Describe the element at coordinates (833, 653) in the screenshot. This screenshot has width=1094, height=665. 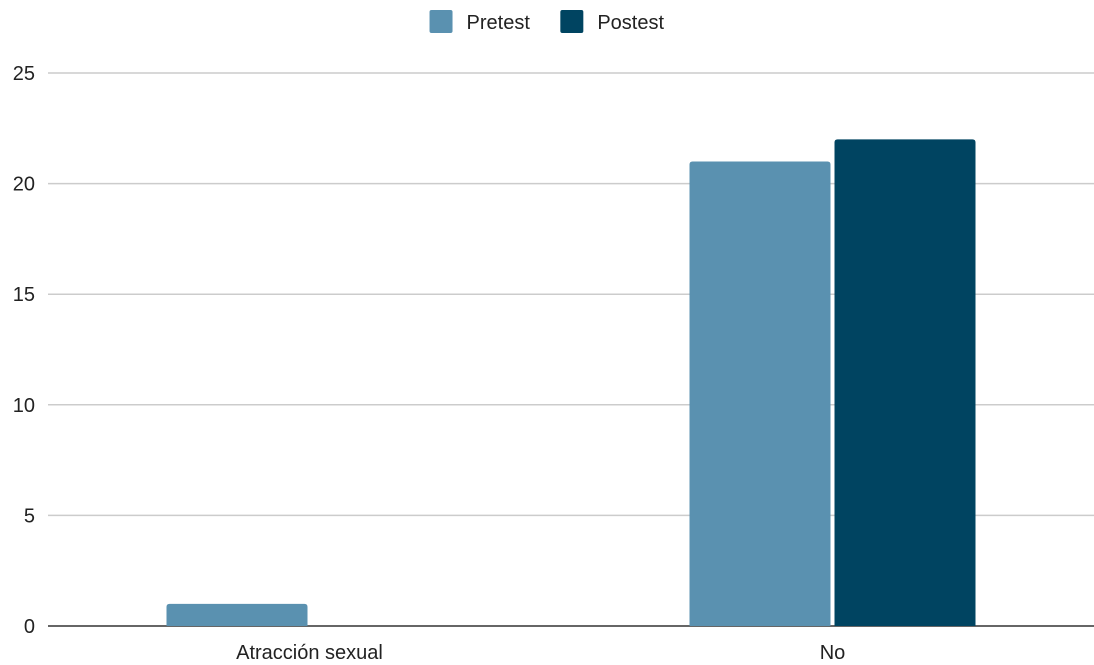
I see `x-category-label: No` at that location.